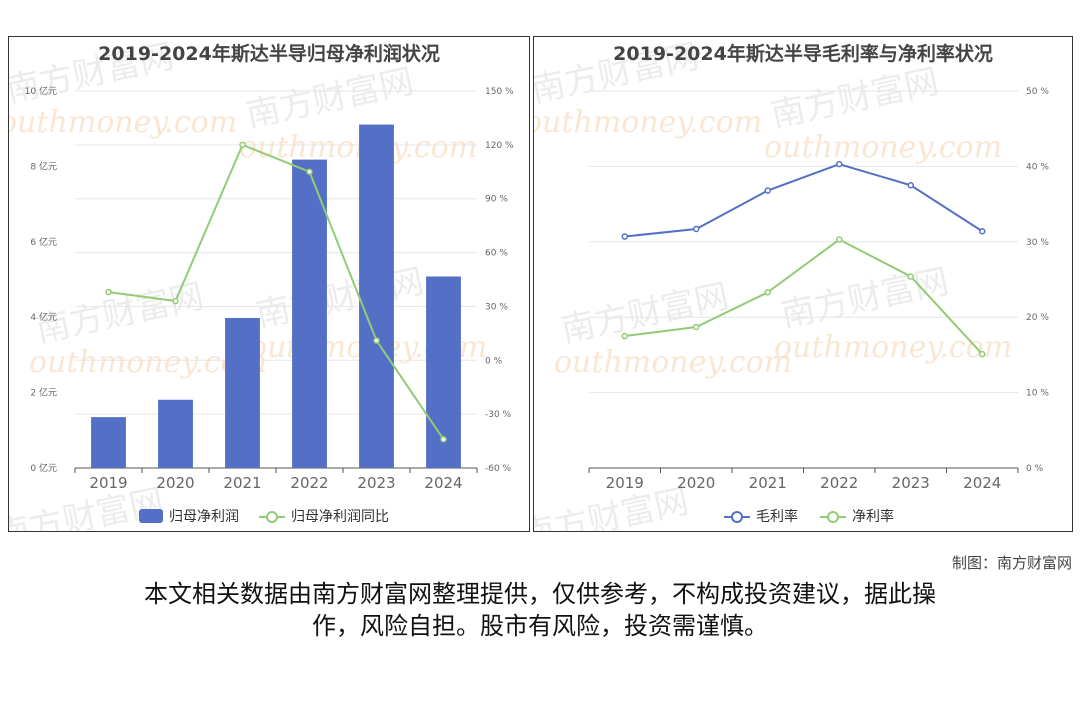 The width and height of the screenshot is (1080, 720). Describe the element at coordinates (1011, 563) in the screenshot. I see `chart-credit: 制图：南方财富网` at that location.